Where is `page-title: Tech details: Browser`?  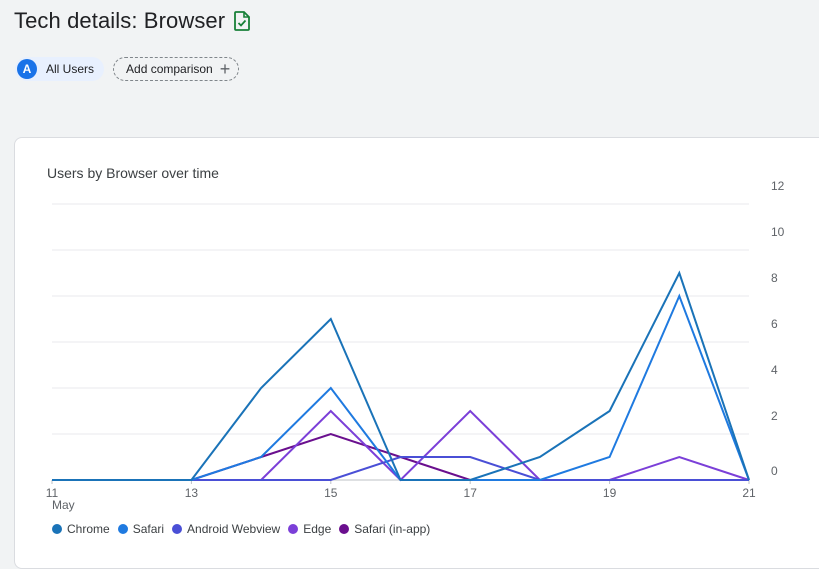
page-title: Tech details: Browser is located at coordinates (132, 21).